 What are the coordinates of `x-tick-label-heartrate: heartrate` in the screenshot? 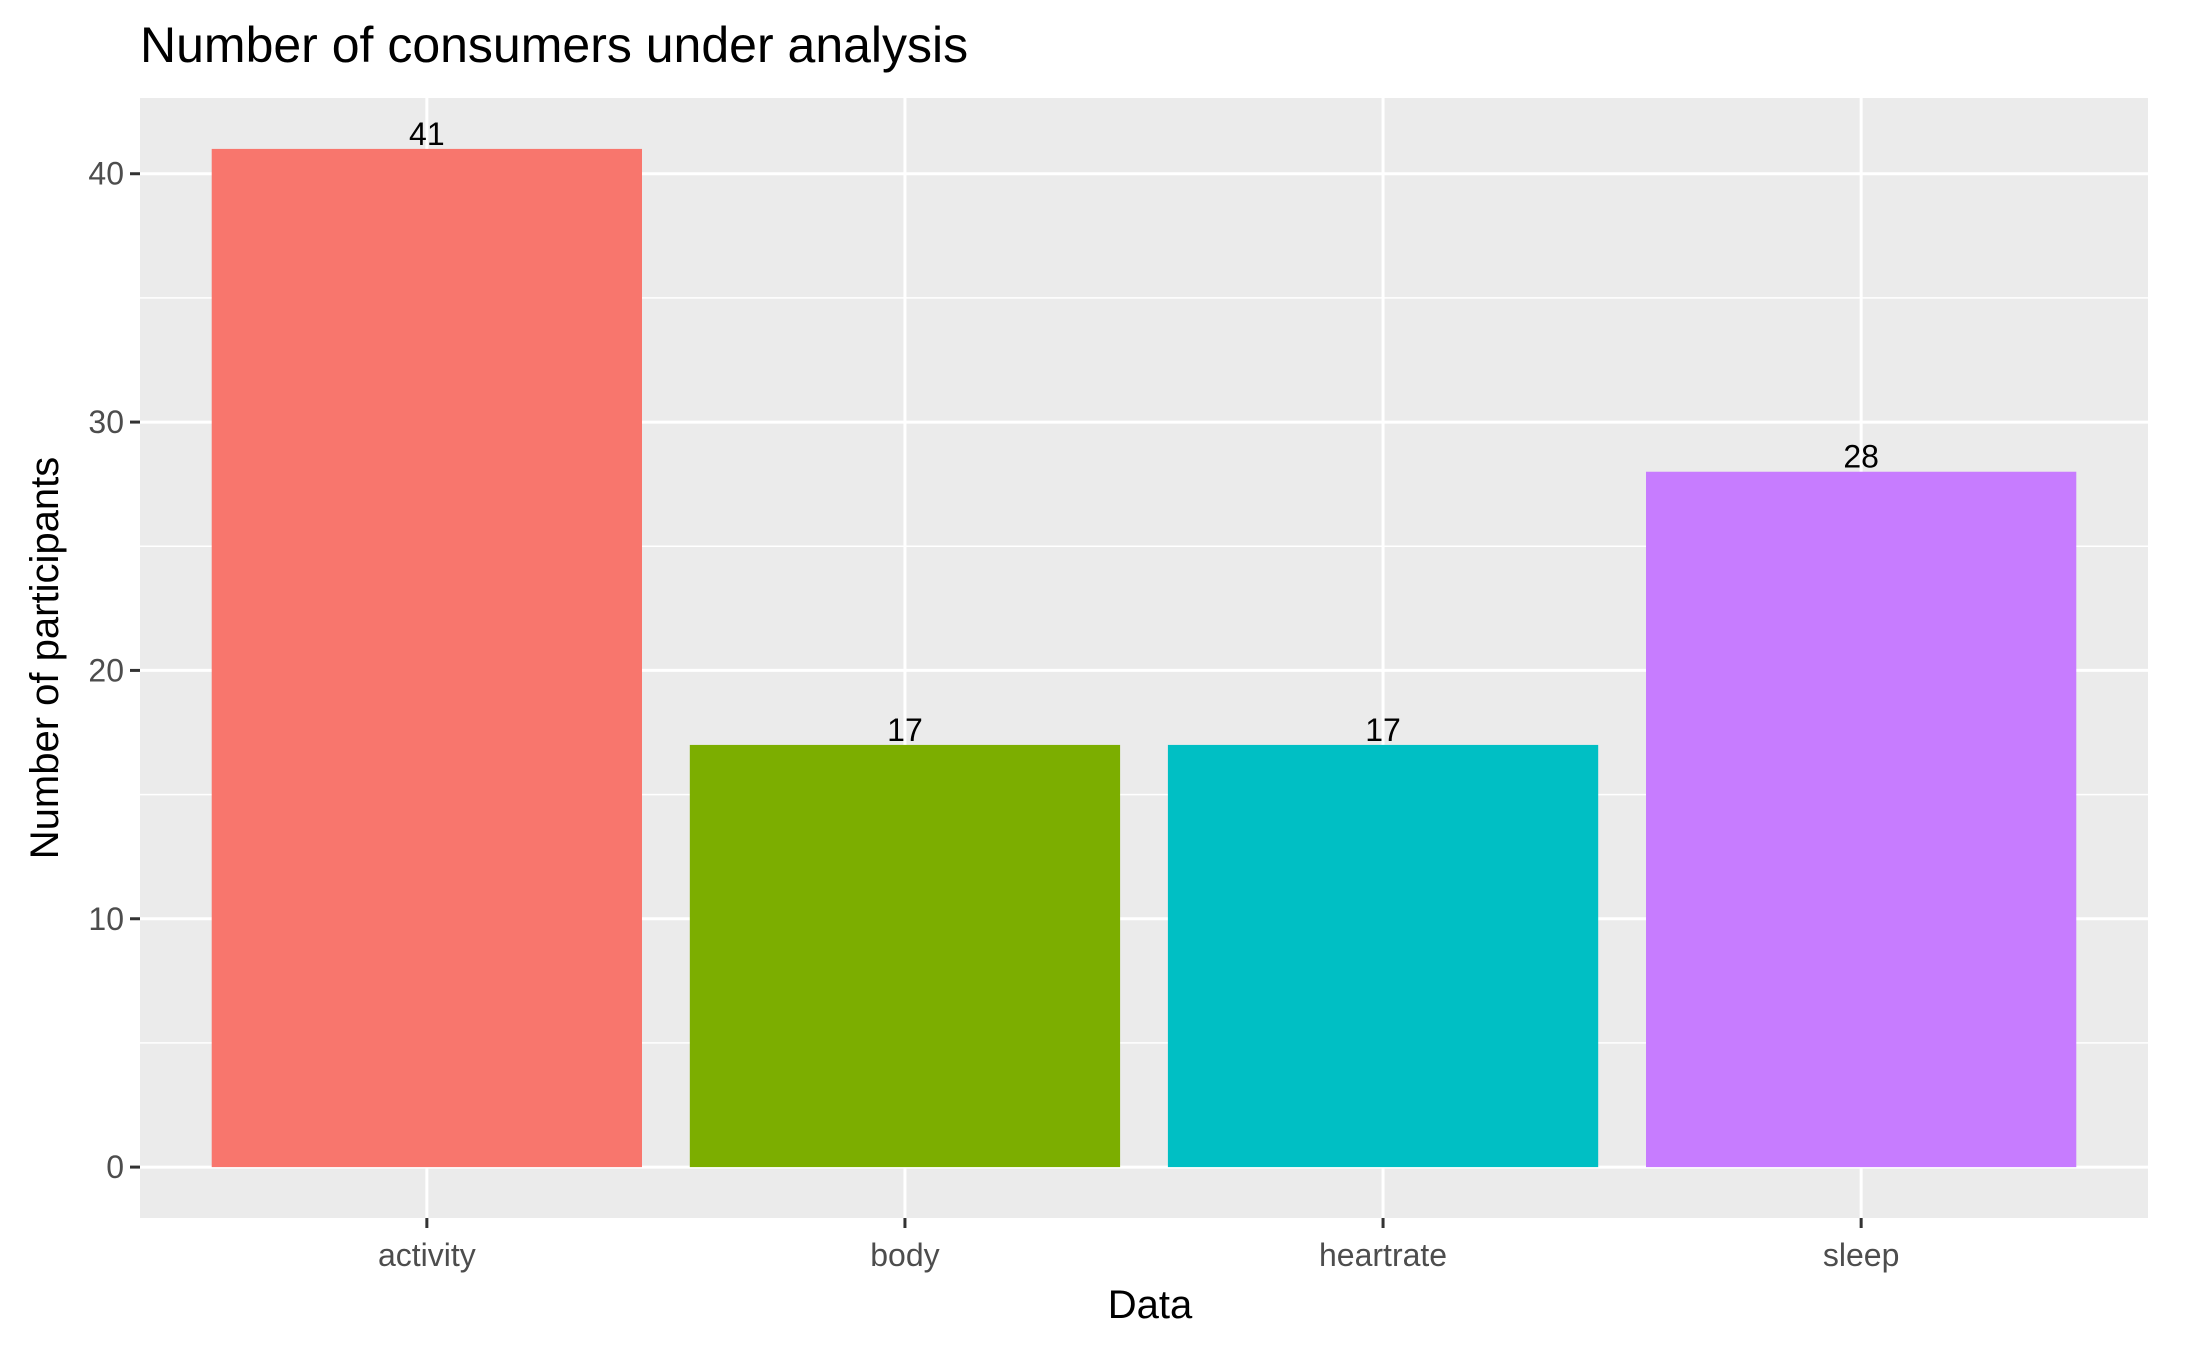 It's located at (1383, 1255).